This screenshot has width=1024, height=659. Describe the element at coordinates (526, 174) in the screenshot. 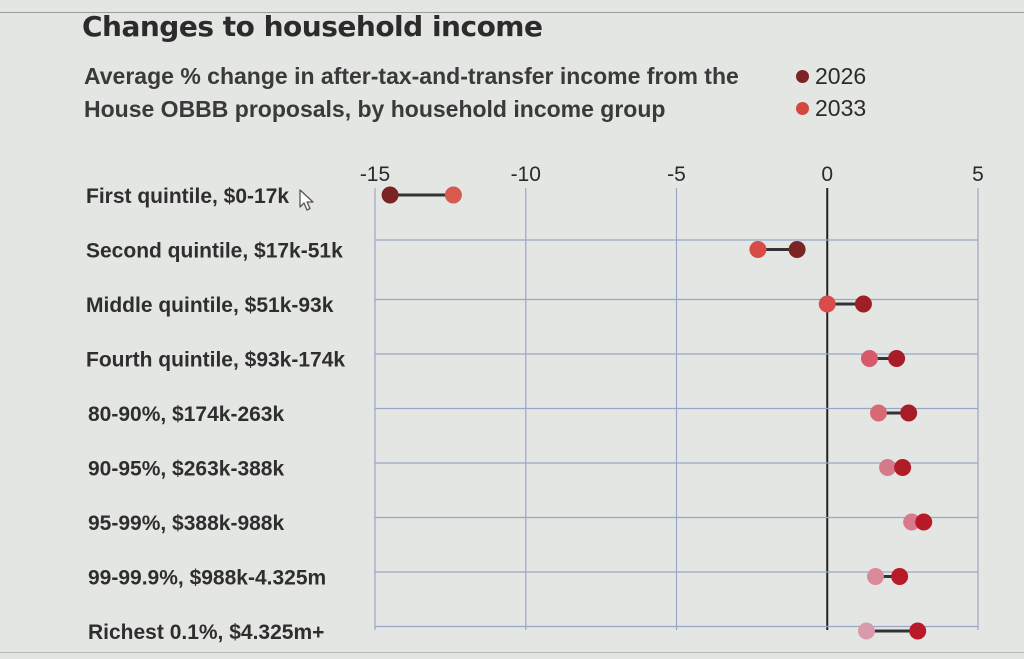

I see `x-tick-label: -10` at that location.